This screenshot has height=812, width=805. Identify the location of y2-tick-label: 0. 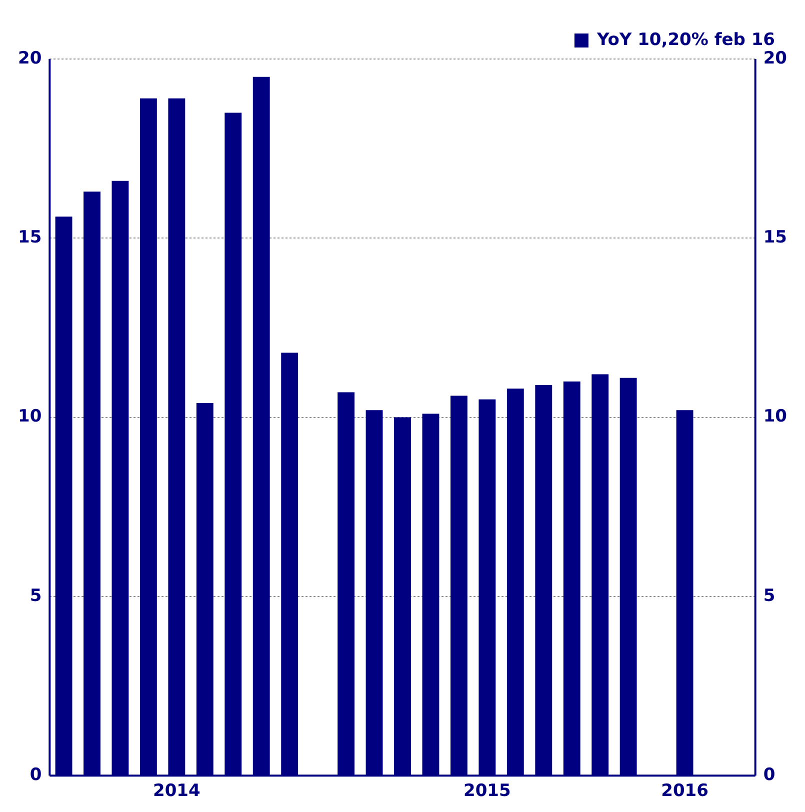
(769, 775).